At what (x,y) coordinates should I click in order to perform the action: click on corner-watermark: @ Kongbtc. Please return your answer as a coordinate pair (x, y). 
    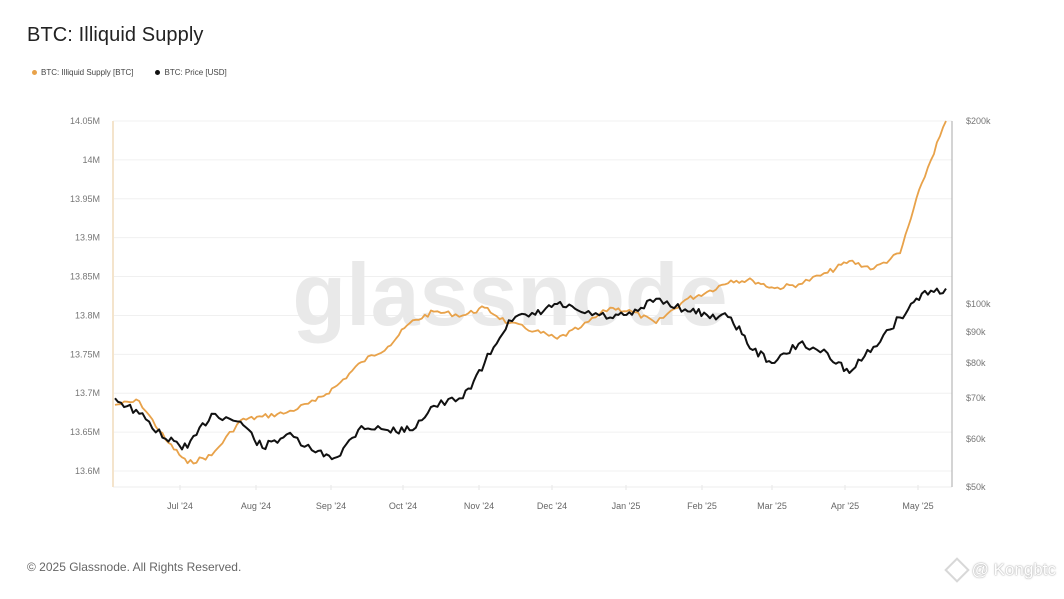
    Looking at the image, I should click on (999, 570).